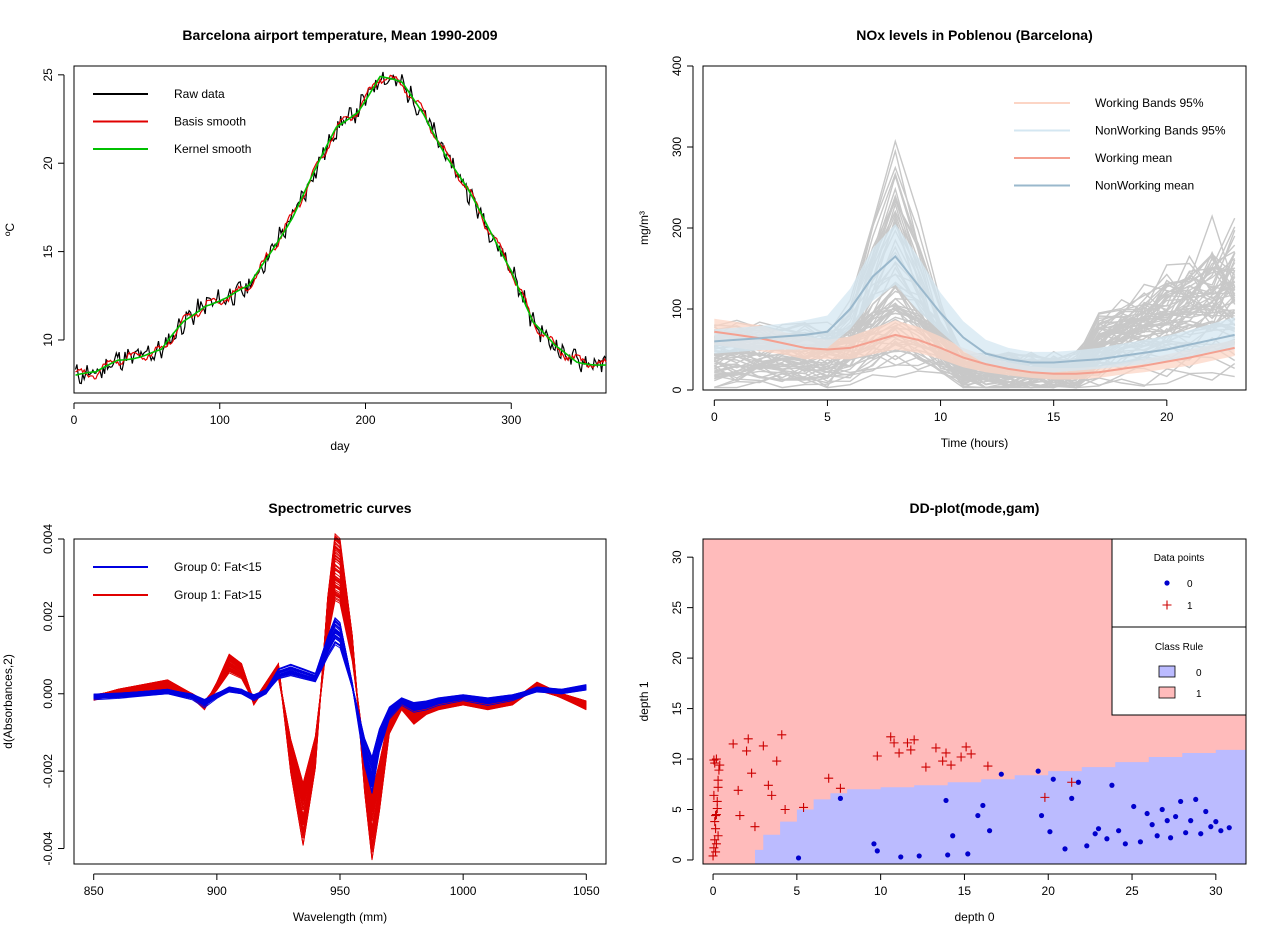 The height and width of the screenshot is (947, 1280). What do you see at coordinates (1216, 891) in the screenshot?
I see `x-tick-label: 30` at bounding box center [1216, 891].